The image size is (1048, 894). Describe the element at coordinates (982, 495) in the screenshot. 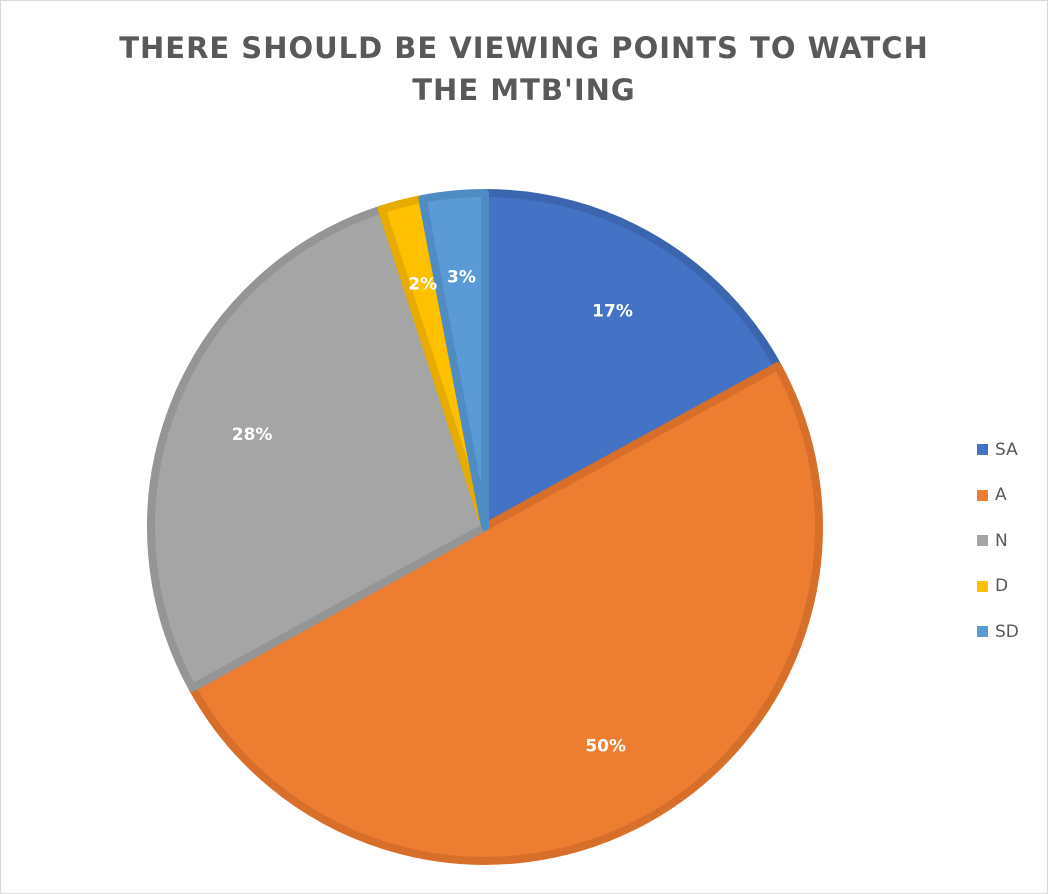

I see `legend-swatch-a` at that location.